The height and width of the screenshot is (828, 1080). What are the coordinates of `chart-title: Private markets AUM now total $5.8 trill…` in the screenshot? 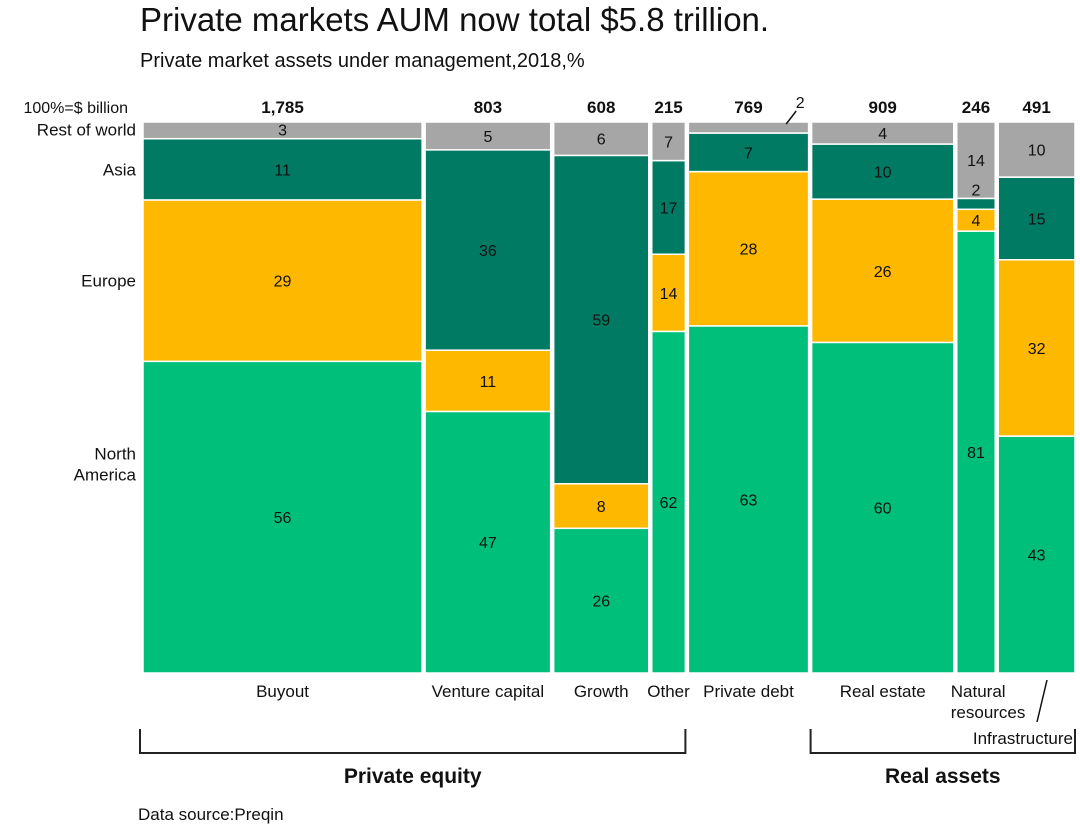 It's located at (455, 19).